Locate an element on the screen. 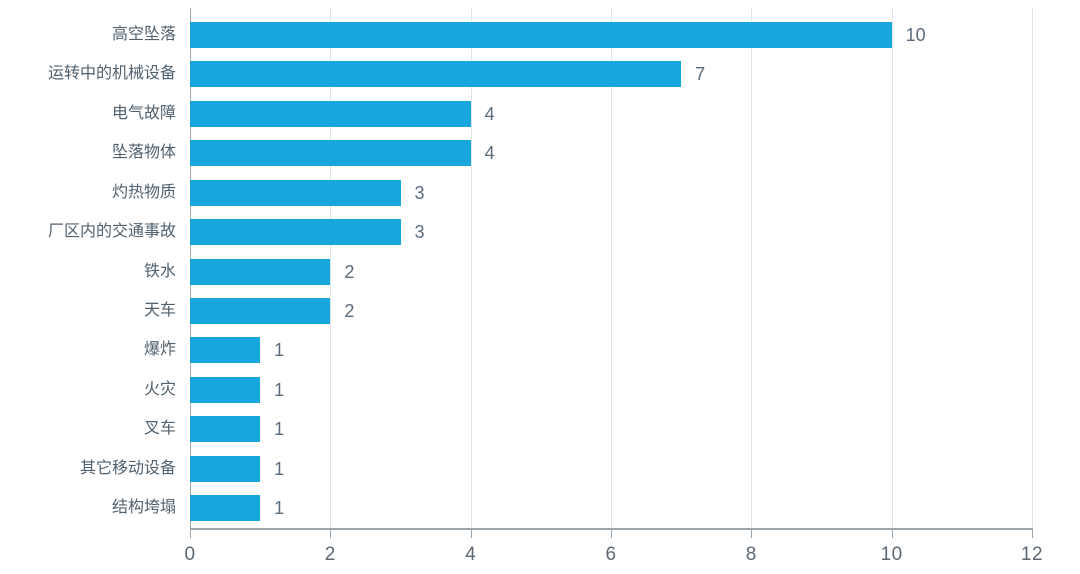 This screenshot has height=574, width=1080. x-axis-tick-label: 4 is located at coordinates (471, 554).